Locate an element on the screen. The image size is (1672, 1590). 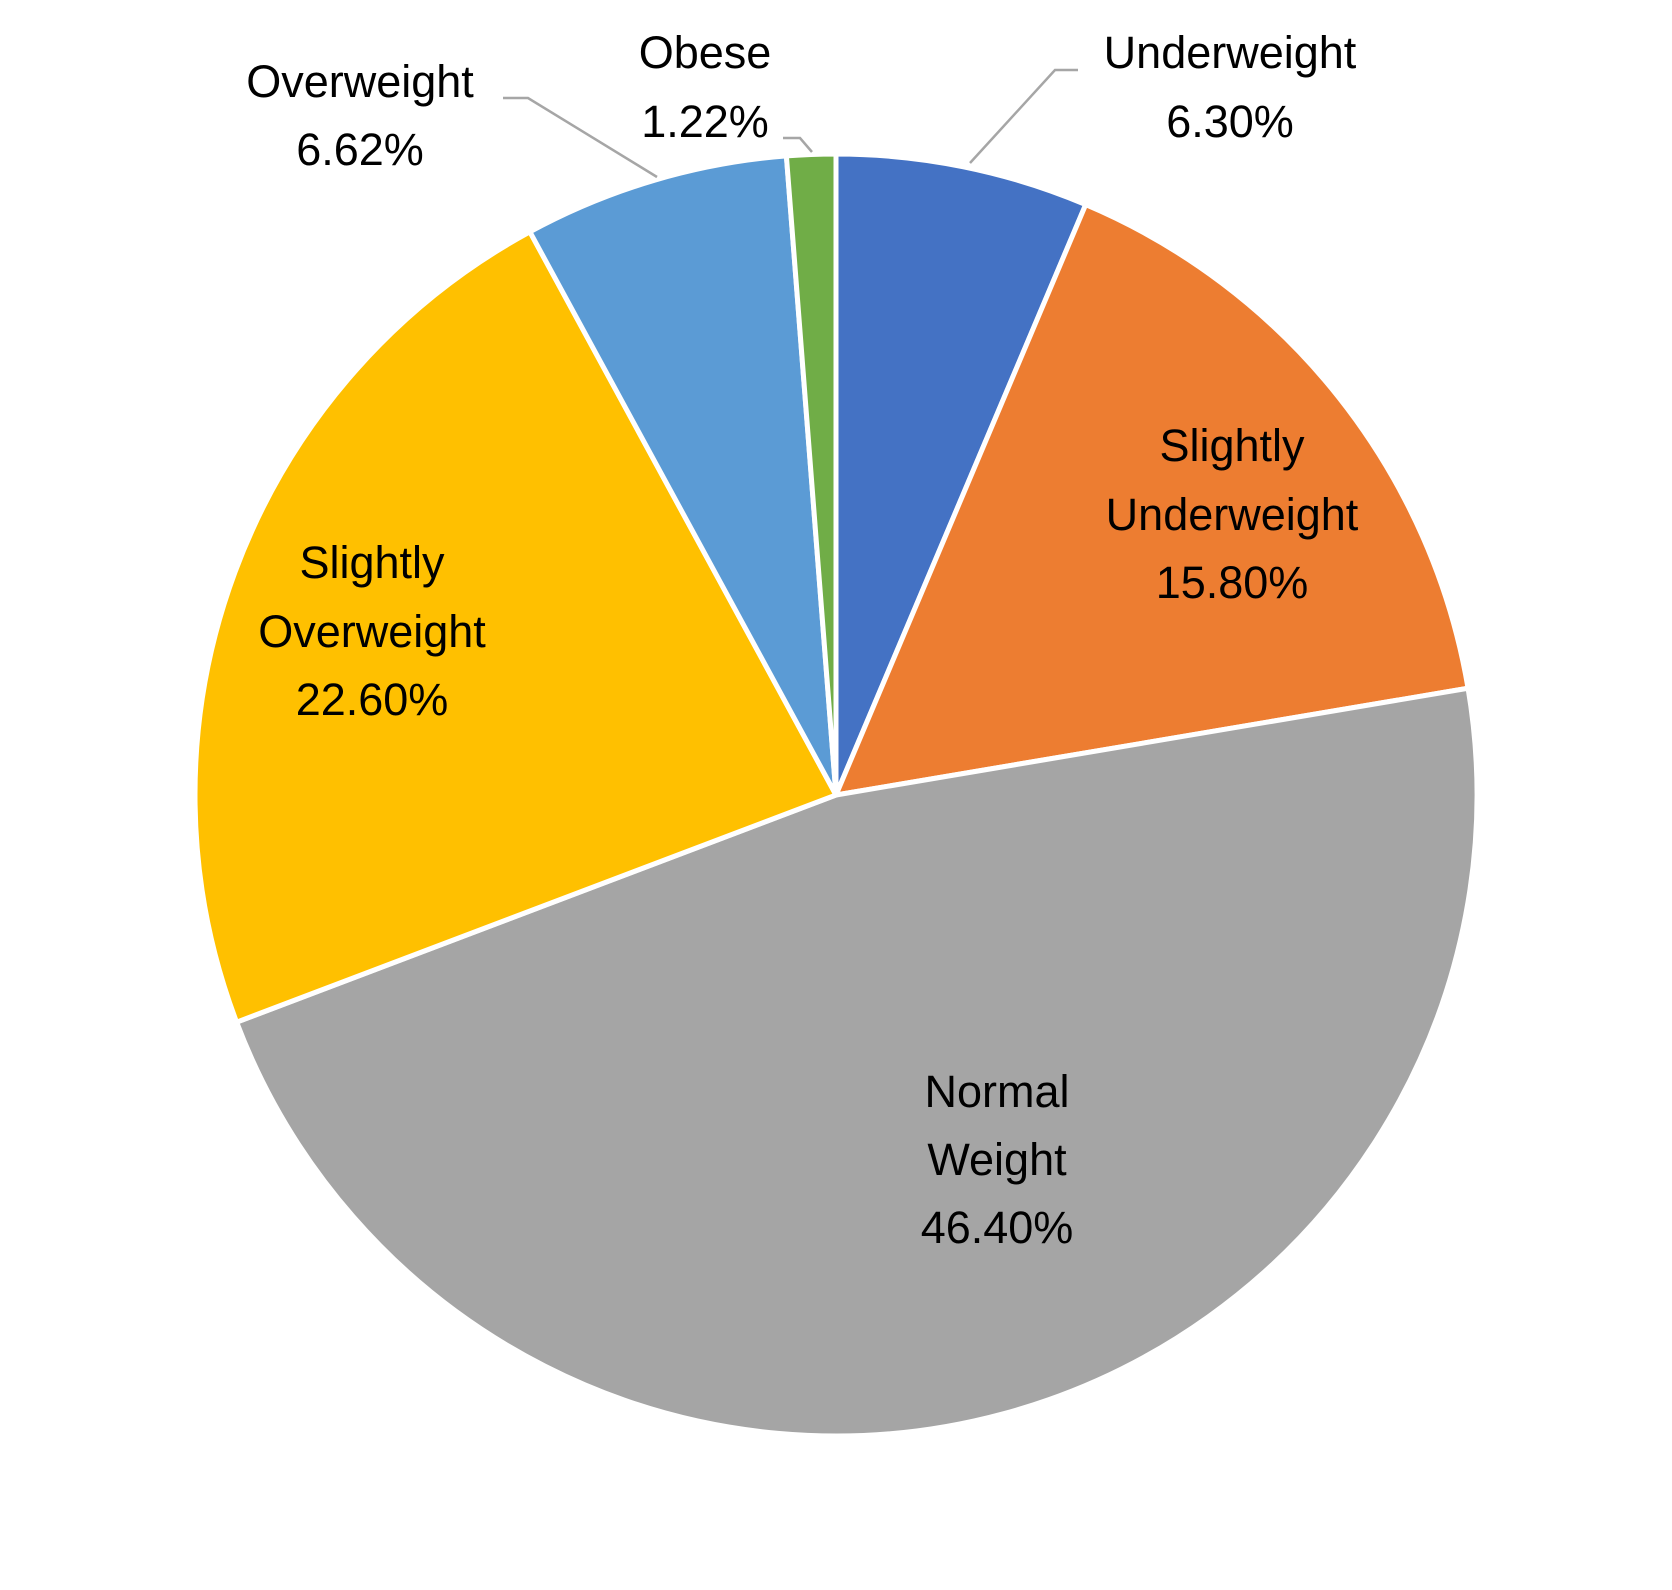
pie-slice-overweight is located at coordinates (683, 475).